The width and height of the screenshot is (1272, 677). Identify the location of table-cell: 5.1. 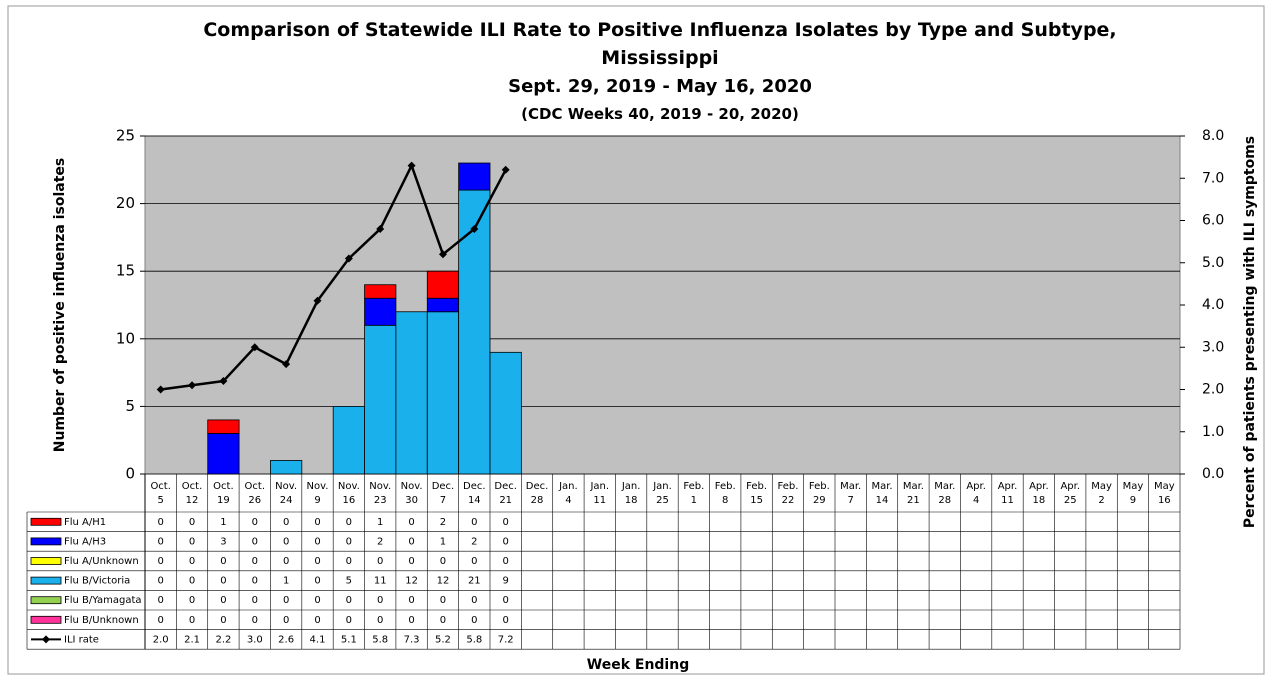
(349, 639).